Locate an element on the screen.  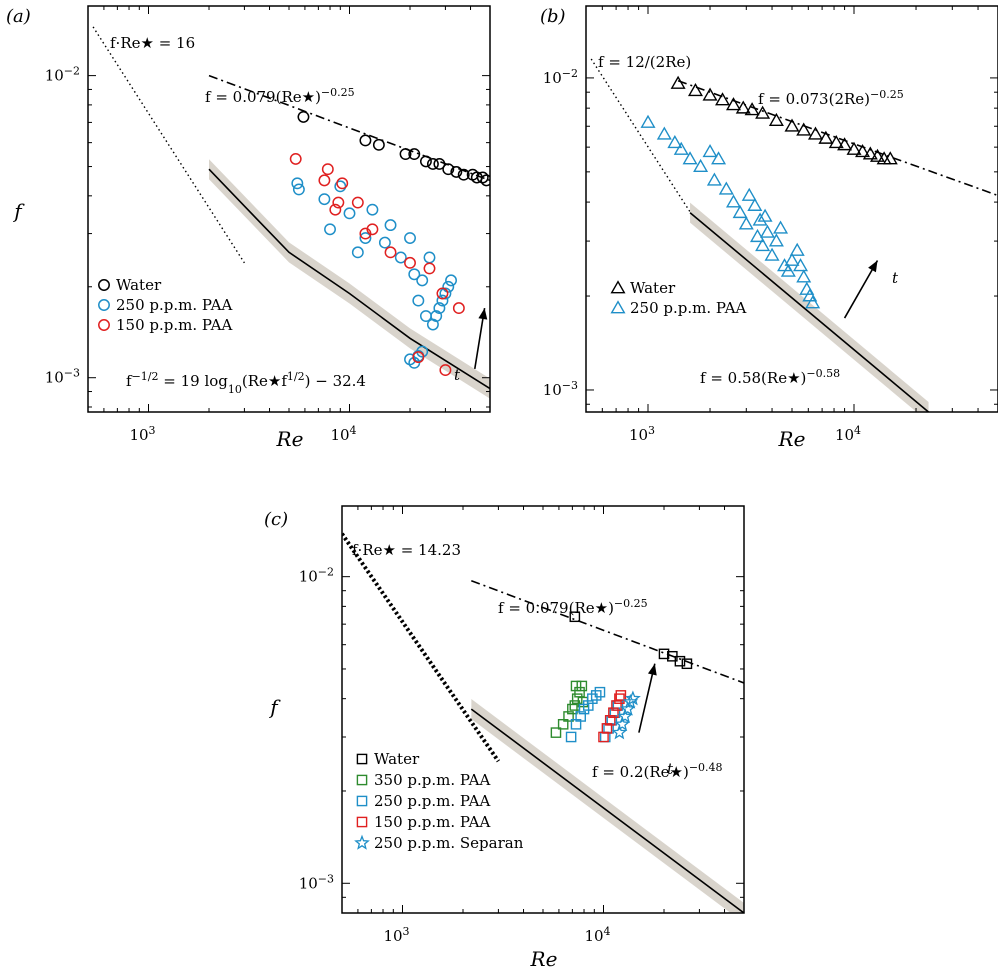
panel-a-y-tick-label: 10⁻² is located at coordinates (62, 74).